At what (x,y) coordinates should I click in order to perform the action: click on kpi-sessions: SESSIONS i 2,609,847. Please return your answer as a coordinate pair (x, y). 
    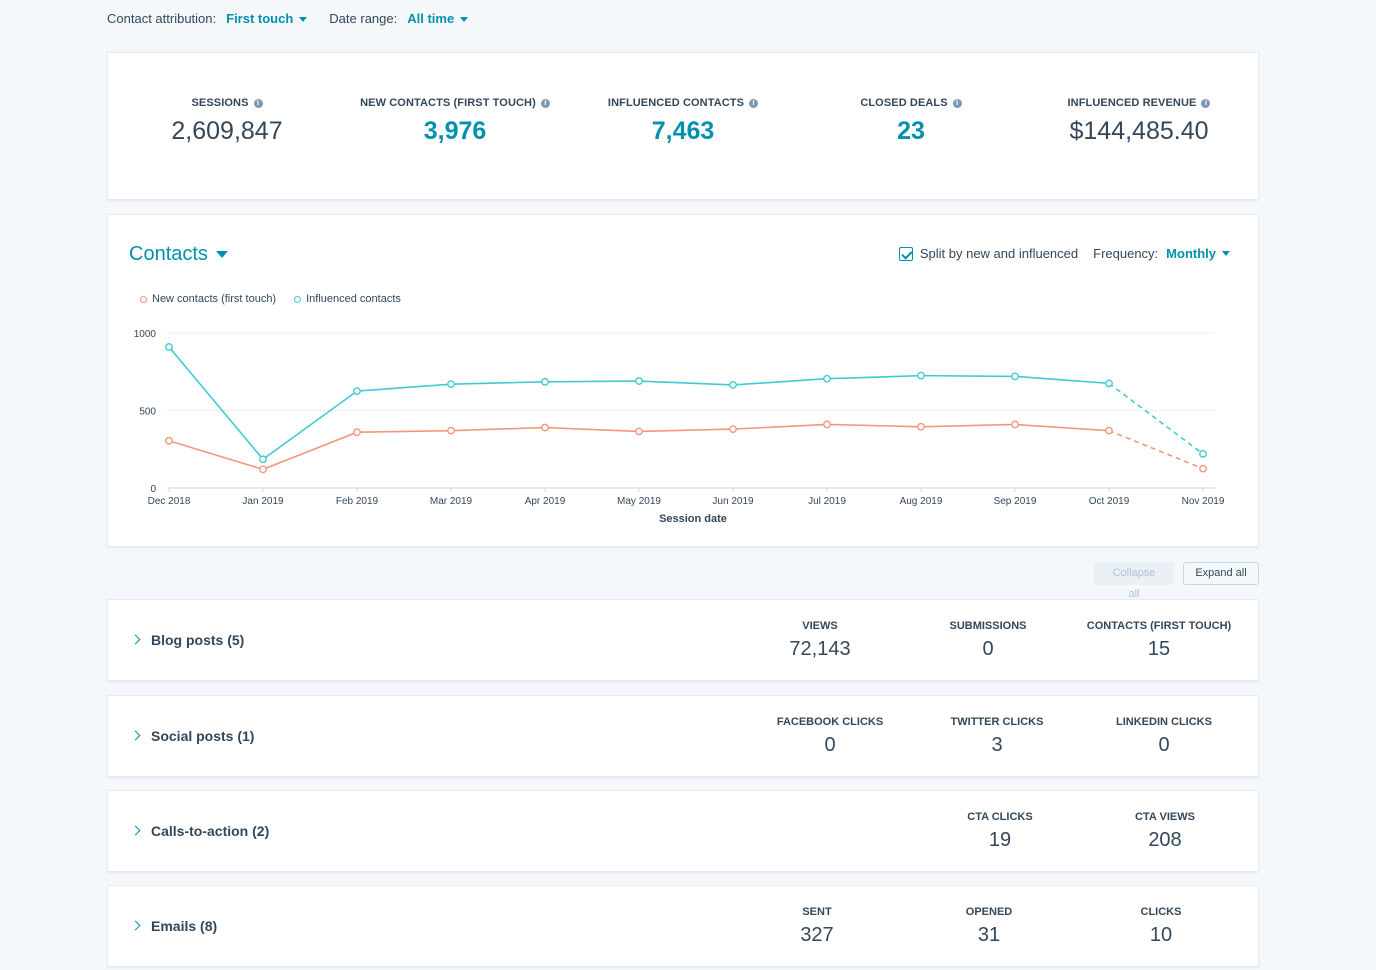
    Looking at the image, I should click on (227, 121).